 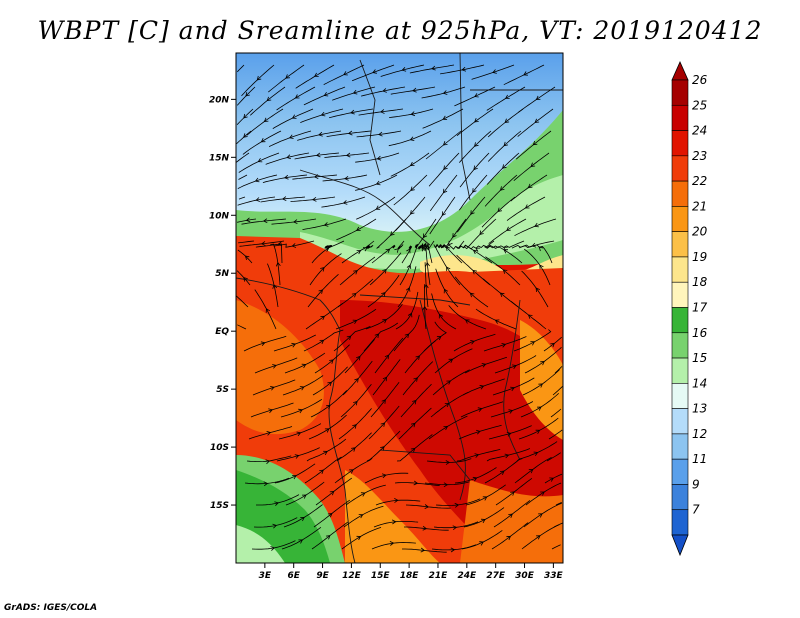 I want to click on colorbar-top-arrow, so click(x=680, y=71).